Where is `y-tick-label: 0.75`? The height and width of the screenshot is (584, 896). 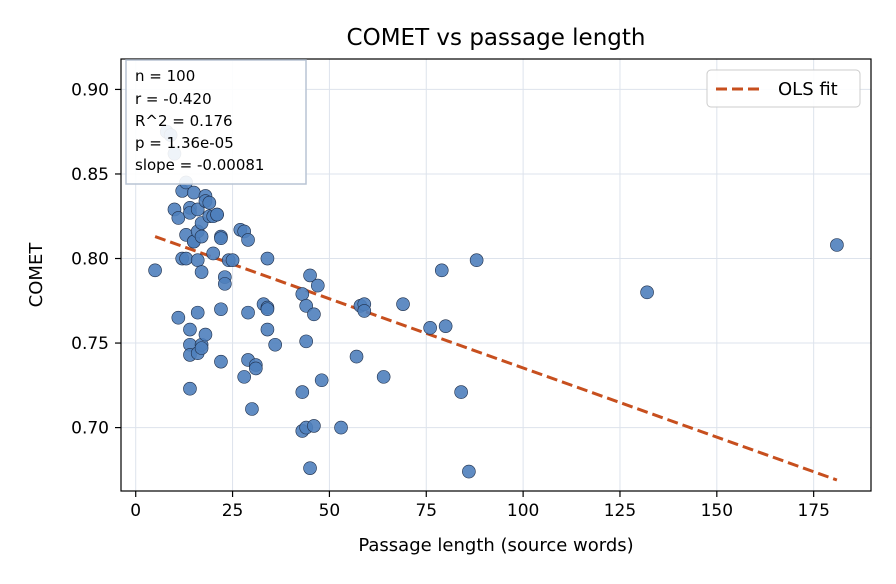 y-tick-label: 0.75 is located at coordinates (90, 344).